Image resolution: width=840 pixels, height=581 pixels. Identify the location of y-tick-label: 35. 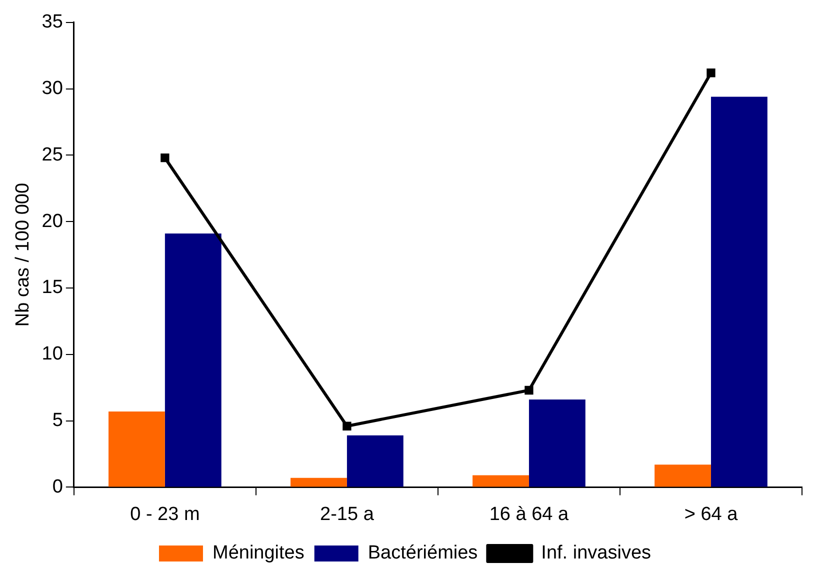
(52, 22).